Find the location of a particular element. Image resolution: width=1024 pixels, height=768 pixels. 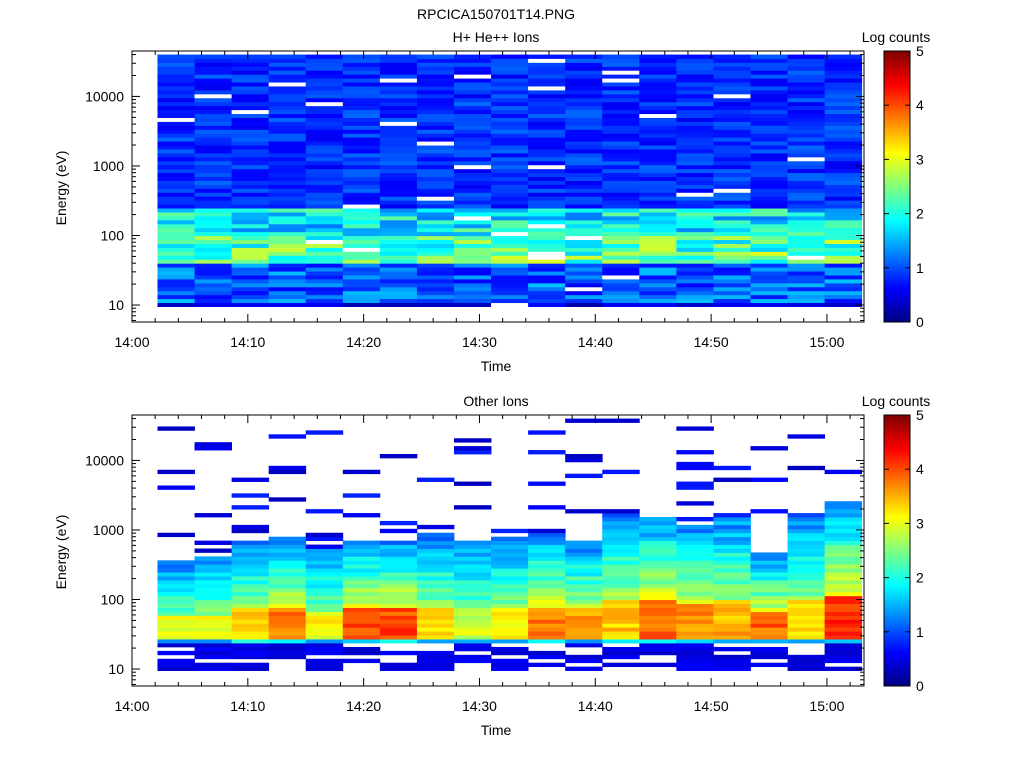

colorbar-label: Log counts is located at coordinates (896, 37).